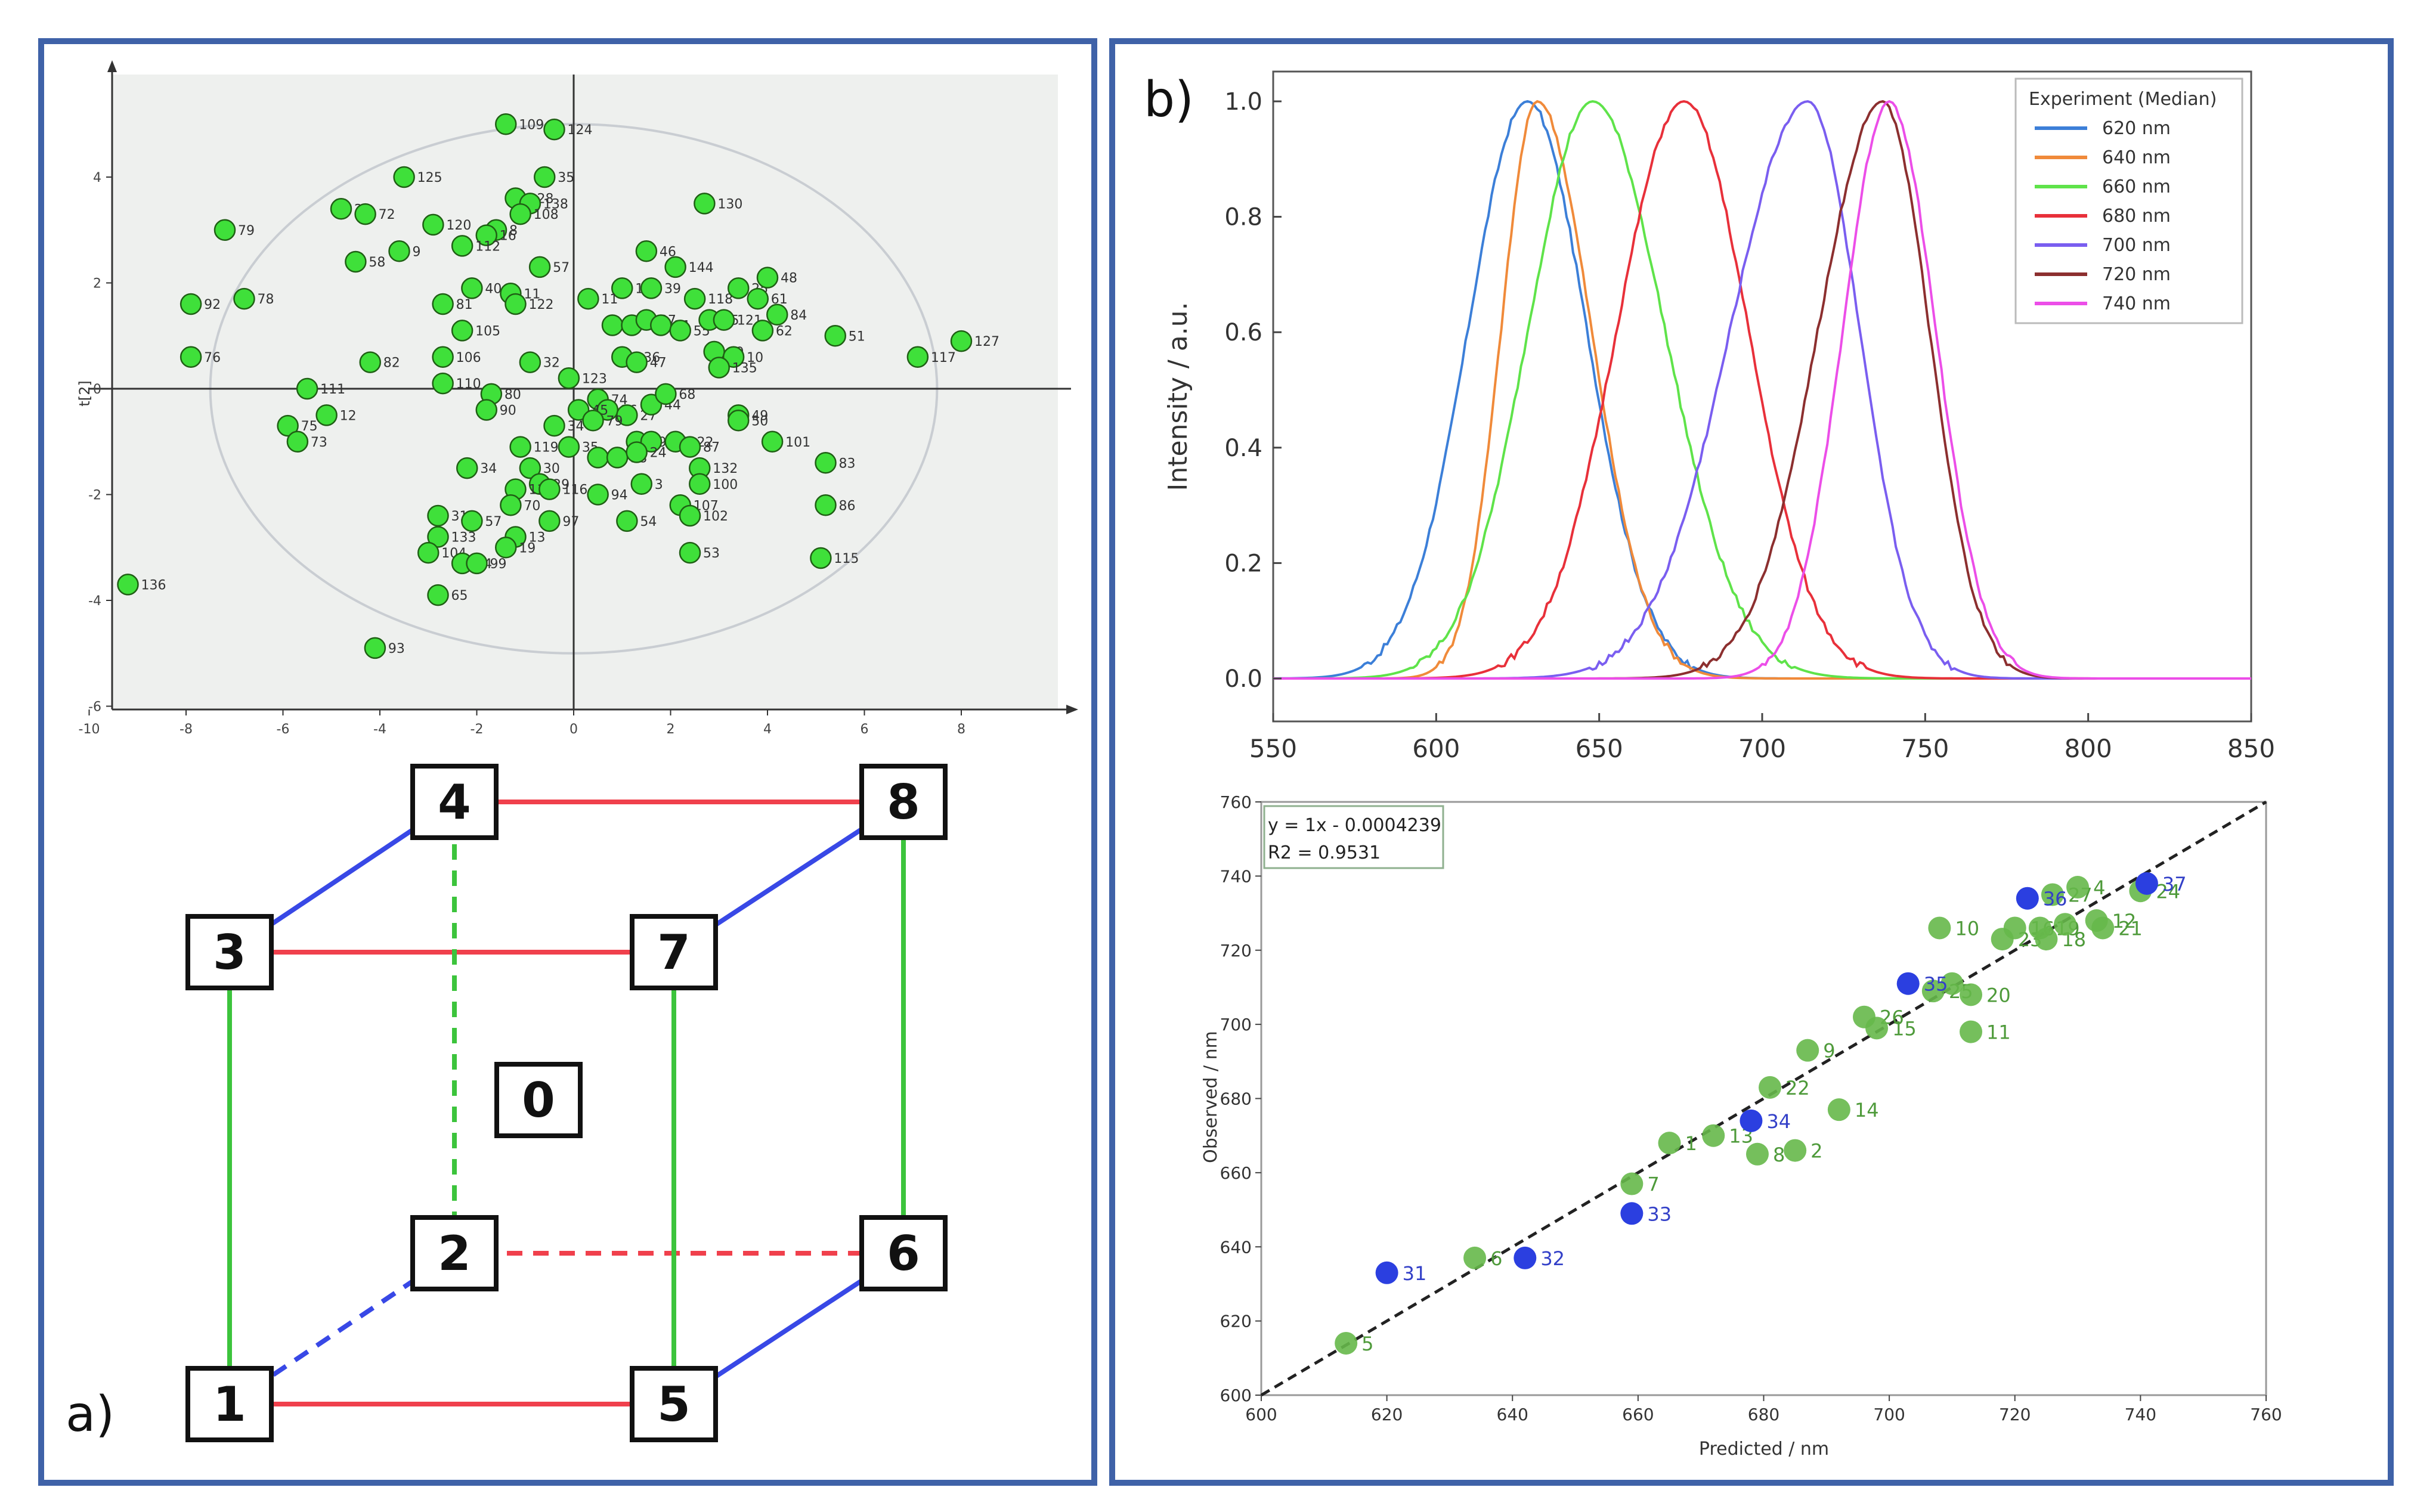 The width and height of the screenshot is (2411, 1512). Describe the element at coordinates (2065, 924) in the screenshot. I see `parity-point-train` at that location.